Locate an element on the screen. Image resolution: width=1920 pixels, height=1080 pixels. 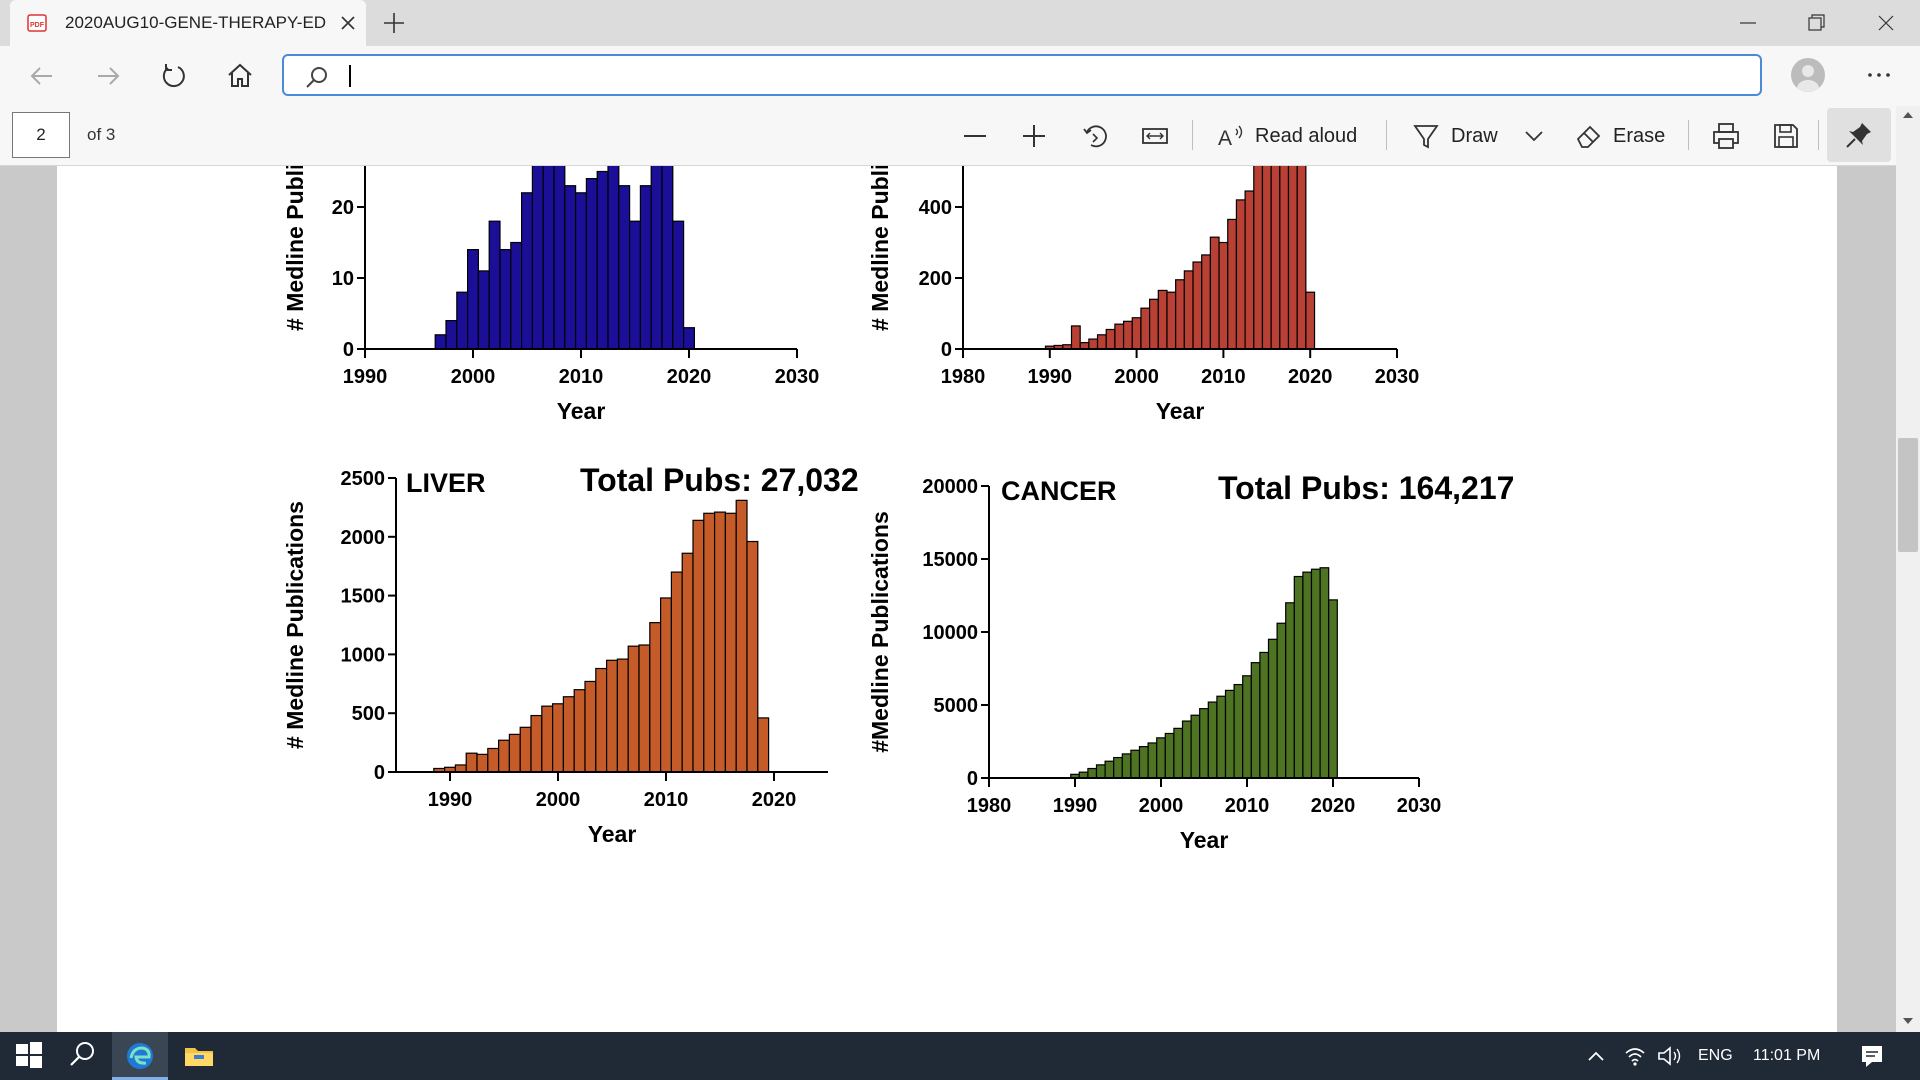
refresh-icon is located at coordinates (174, 76).